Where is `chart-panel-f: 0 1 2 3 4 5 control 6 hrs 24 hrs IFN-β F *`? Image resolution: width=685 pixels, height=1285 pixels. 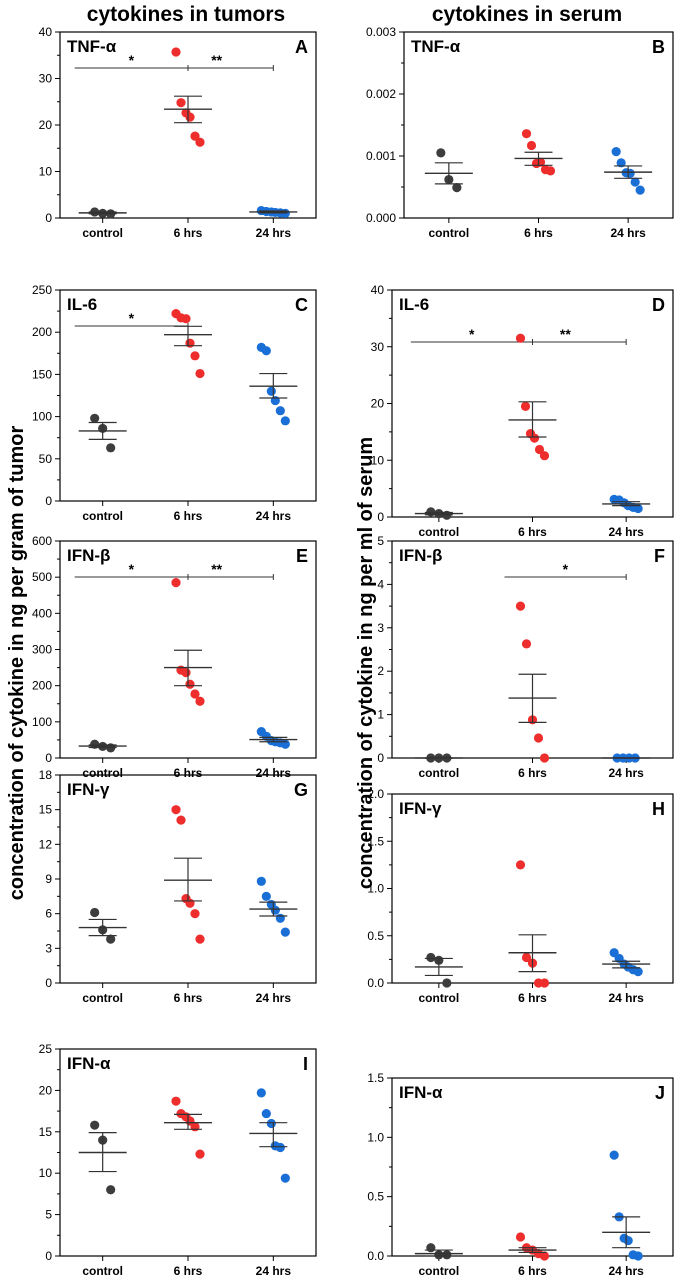
chart-panel-f: 0 1 2 3 4 5 control 6 hrs 24 hrs IFN-β F * is located at coordinates (525, 657).